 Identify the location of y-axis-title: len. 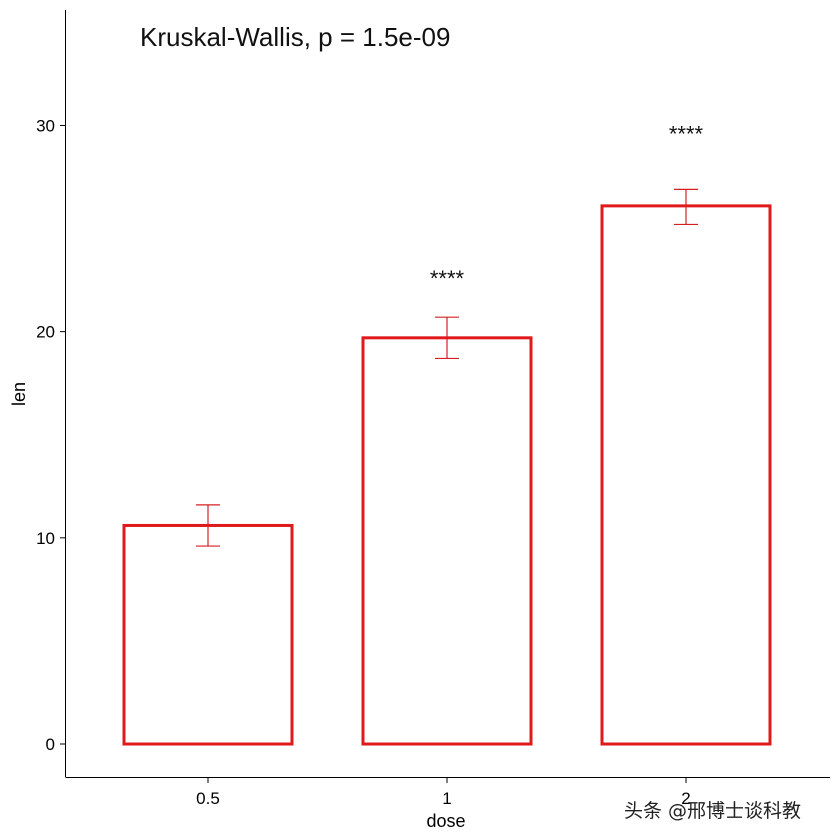
(19, 394).